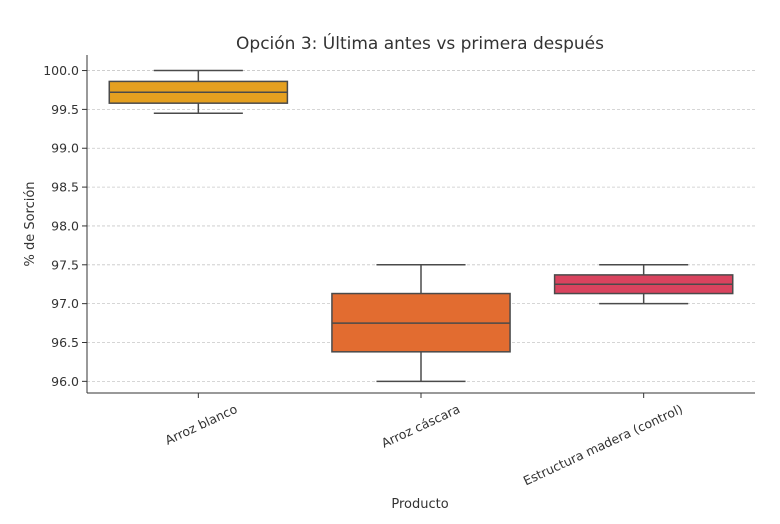 This screenshot has height=524, width=780. Describe the element at coordinates (603, 444) in the screenshot. I see `x-tick-label: Estructura madera (control)` at that location.